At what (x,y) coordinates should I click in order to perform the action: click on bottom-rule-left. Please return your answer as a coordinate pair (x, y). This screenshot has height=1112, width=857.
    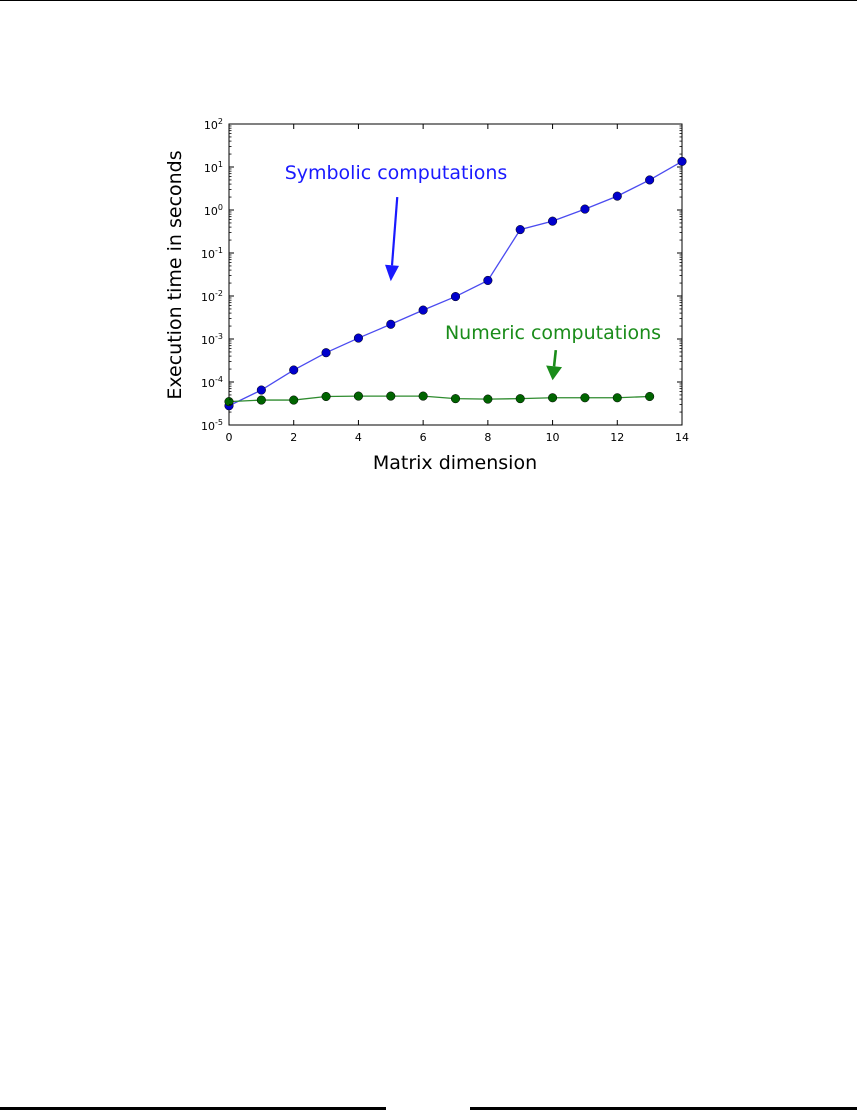
    Looking at the image, I should click on (193, 1108).